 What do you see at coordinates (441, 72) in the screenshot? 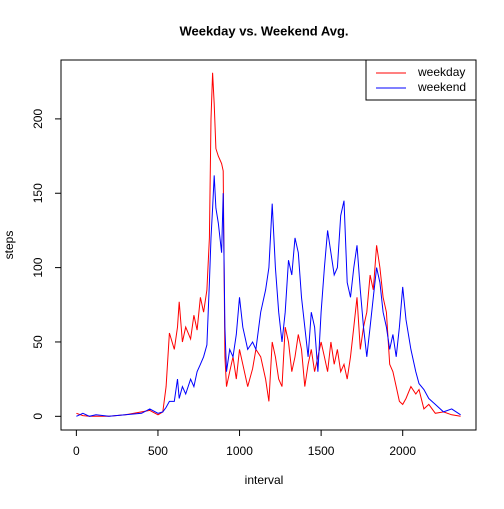
I see `legend-label: weekday` at bounding box center [441, 72].